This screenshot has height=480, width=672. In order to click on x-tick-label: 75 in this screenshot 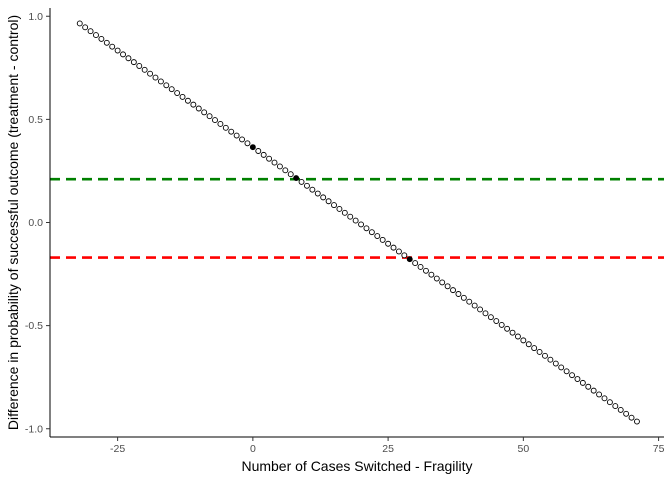, I will do `click(659, 449)`.